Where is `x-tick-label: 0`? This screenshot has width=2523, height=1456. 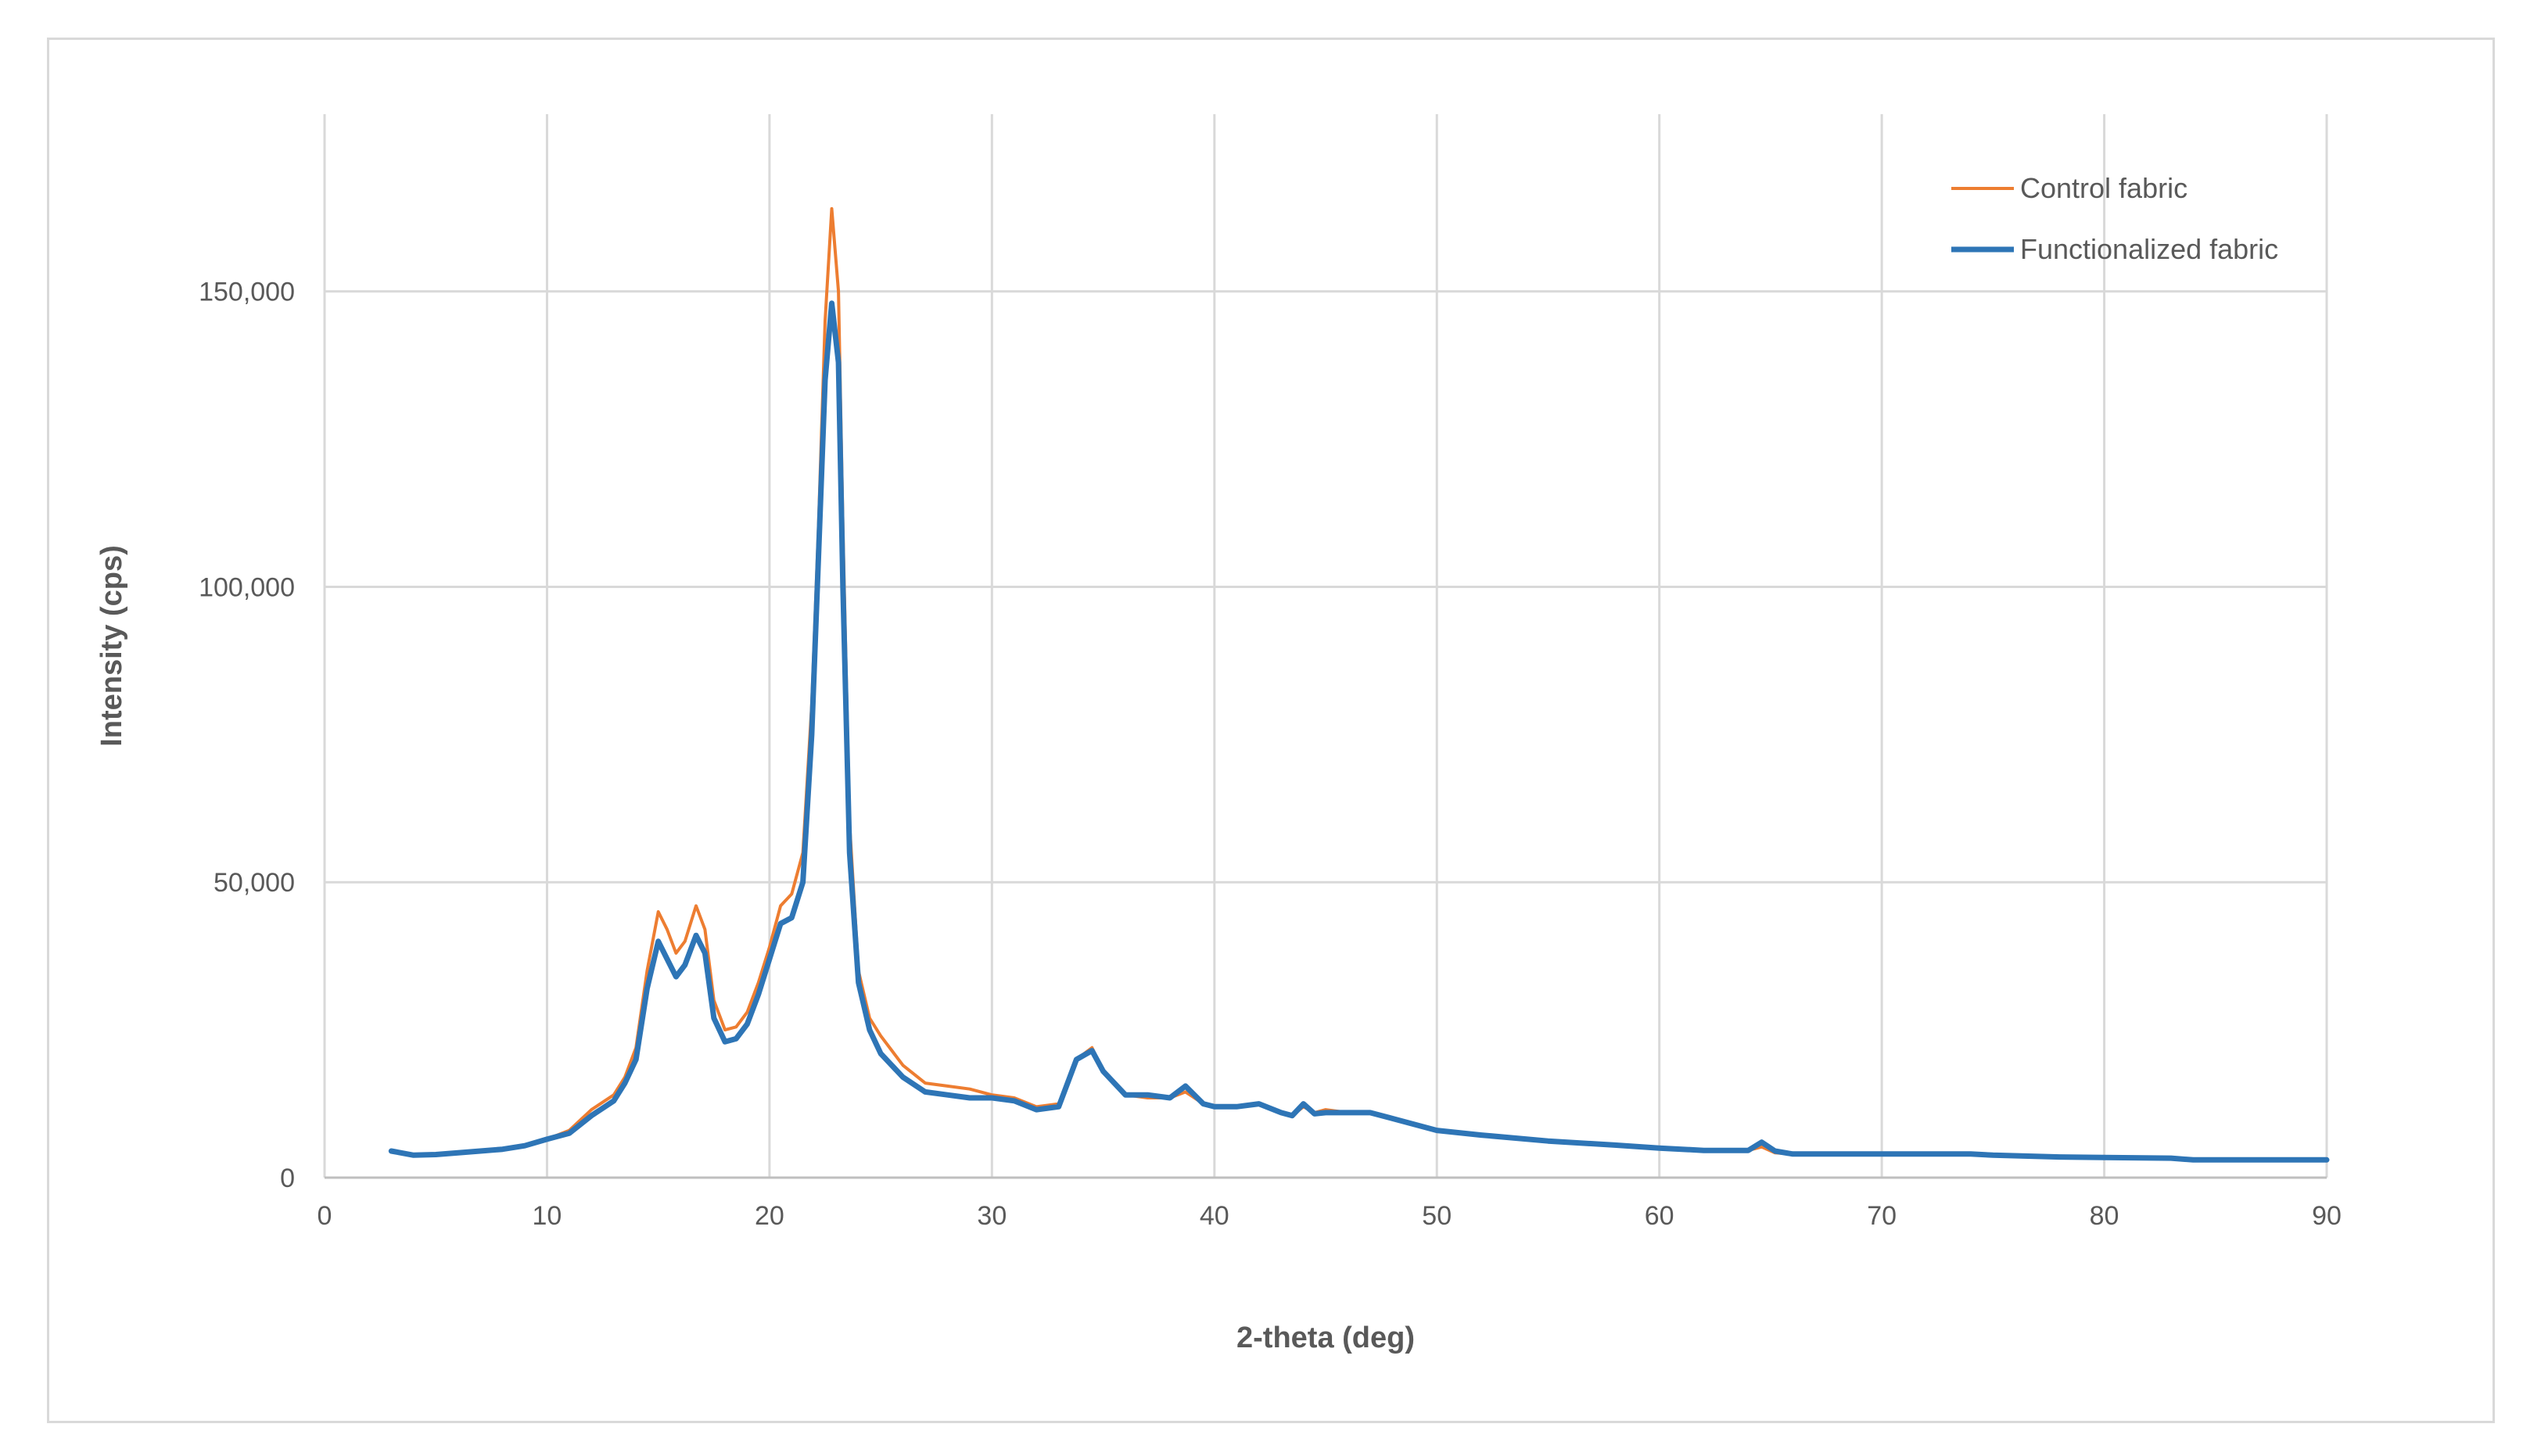
x-tick-label: 0 is located at coordinates (325, 1216).